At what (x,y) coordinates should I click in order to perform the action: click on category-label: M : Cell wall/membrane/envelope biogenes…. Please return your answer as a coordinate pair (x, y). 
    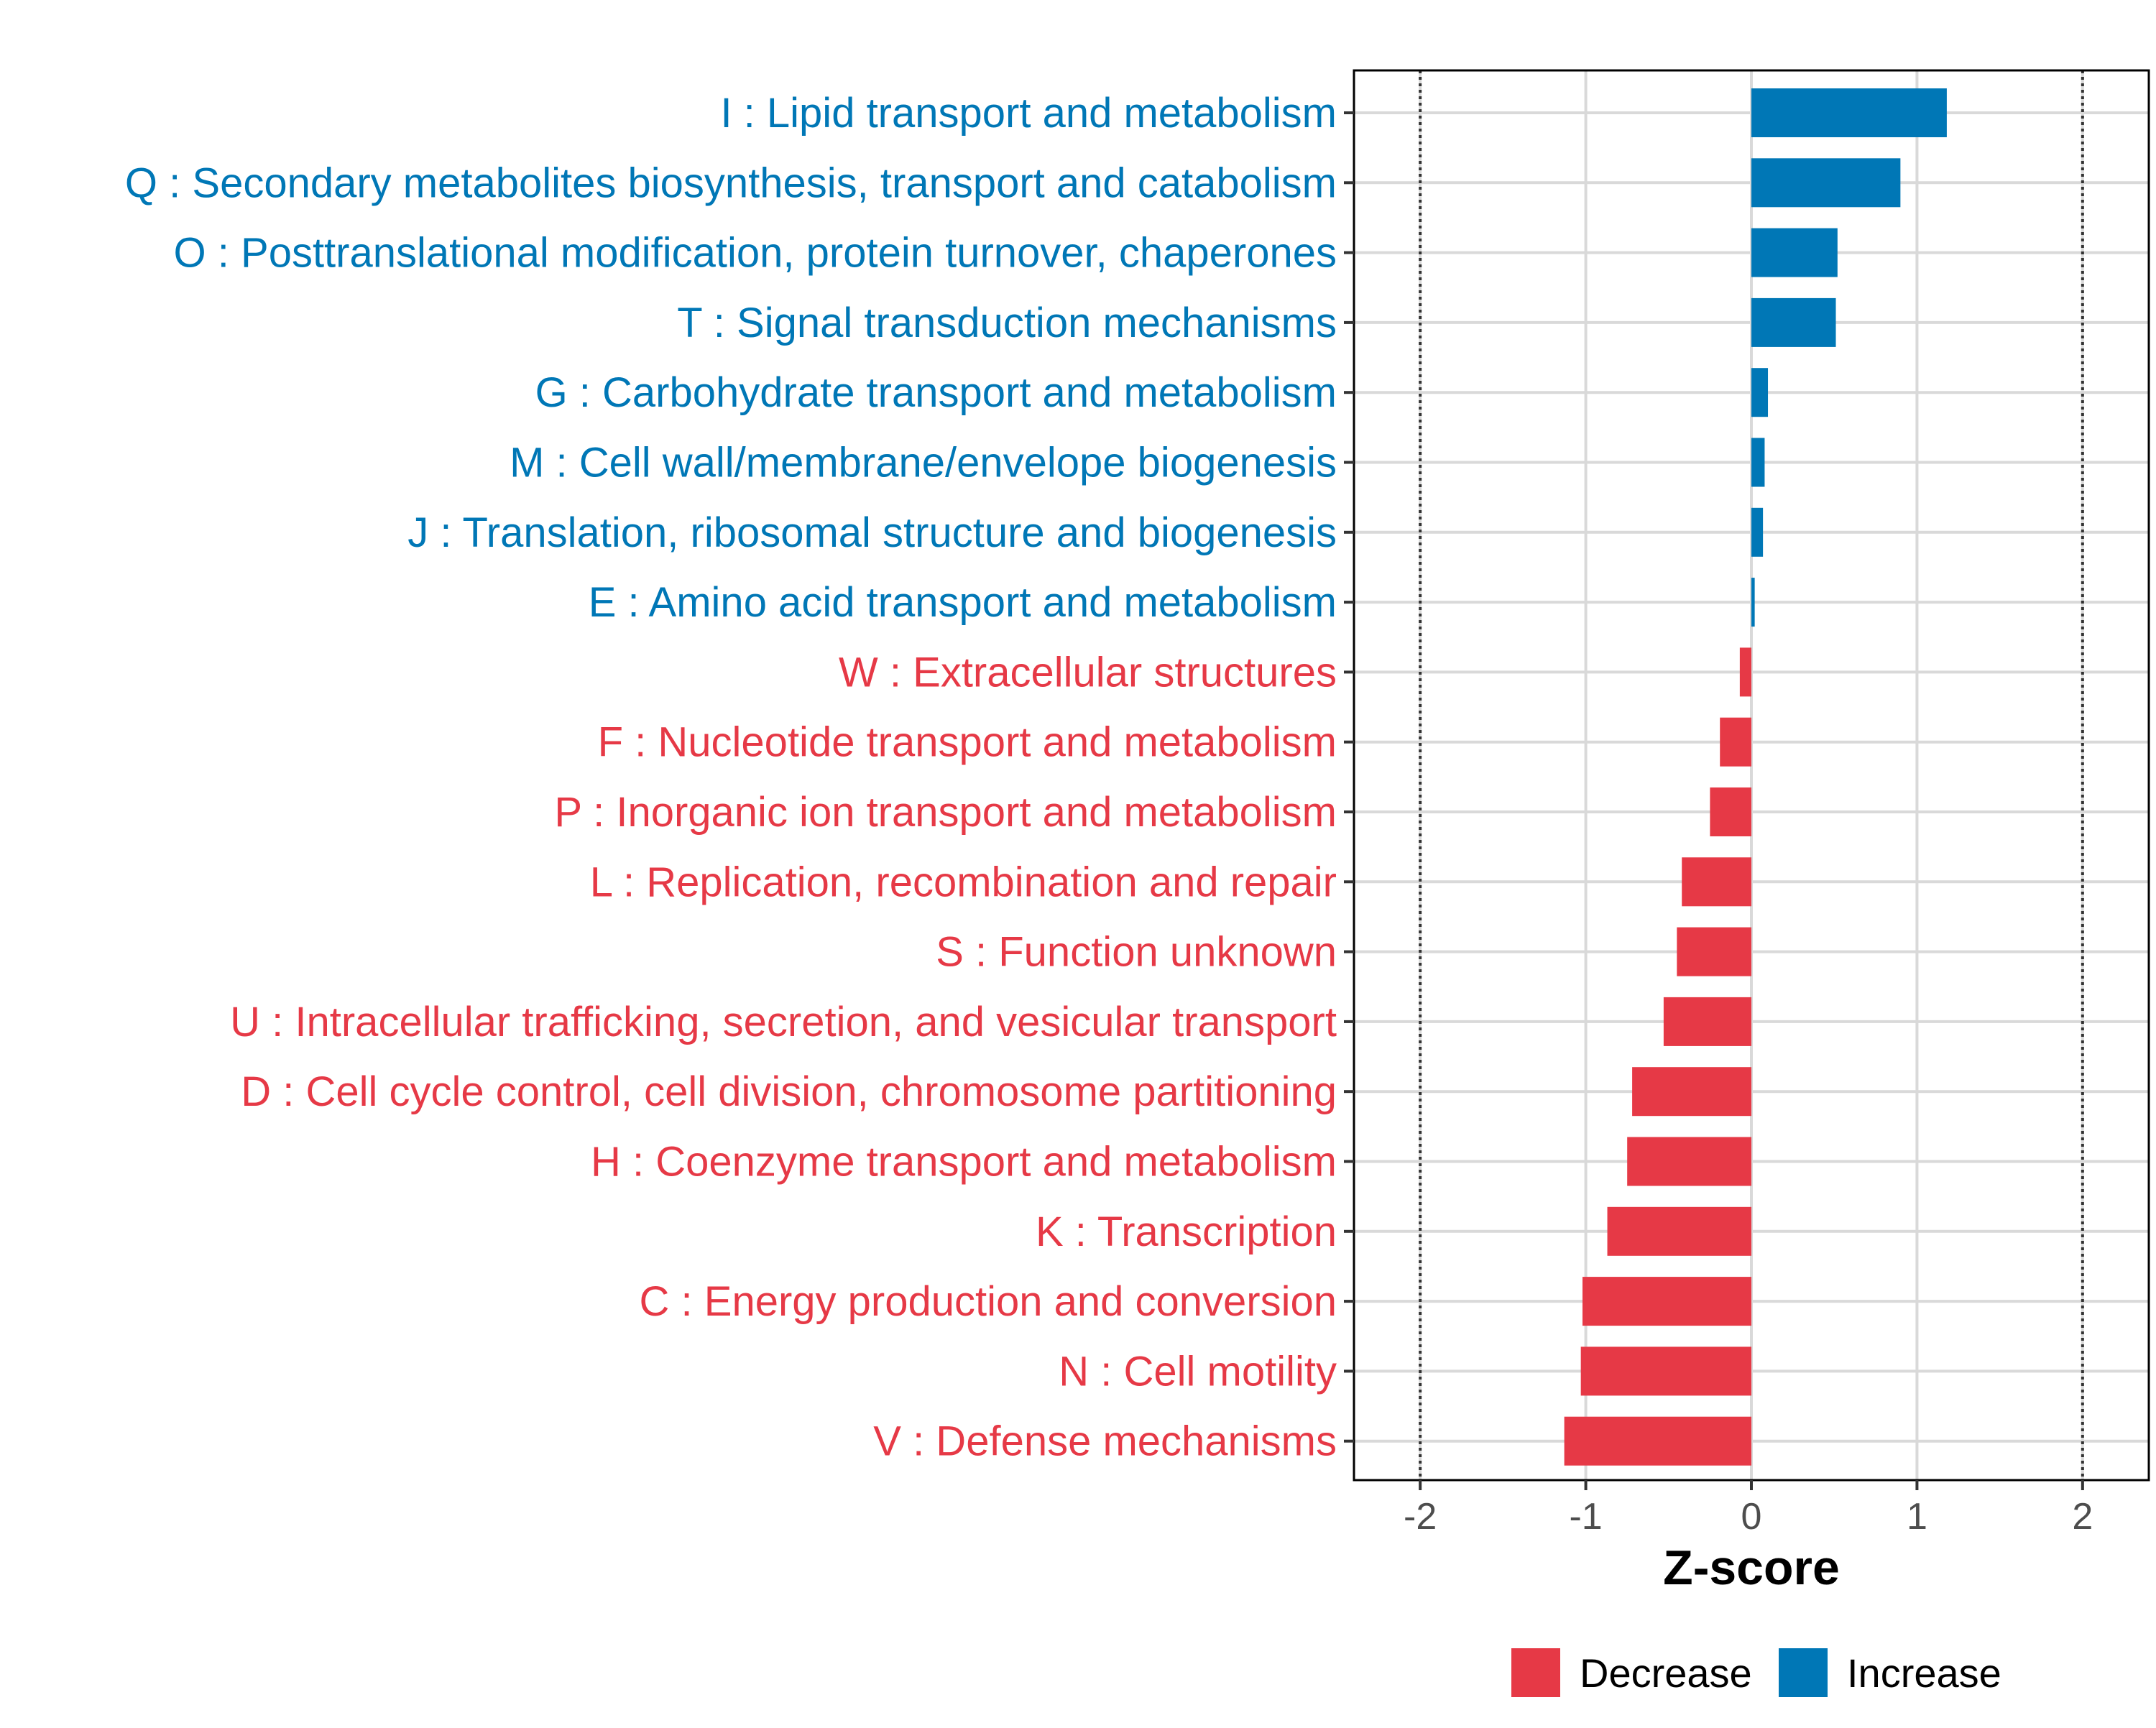
    Looking at the image, I should click on (924, 463).